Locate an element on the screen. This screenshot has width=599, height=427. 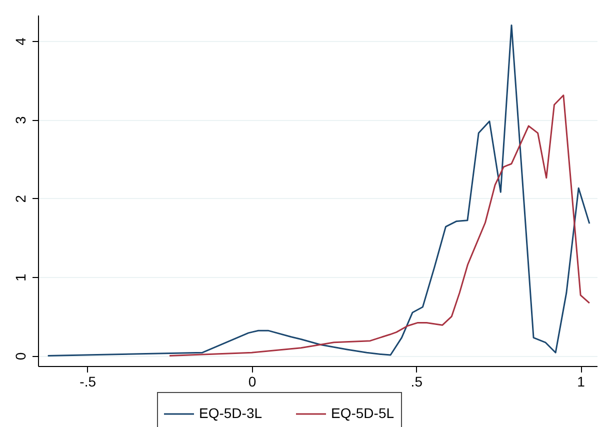
x-tick-label: -.5 is located at coordinates (88, 382).